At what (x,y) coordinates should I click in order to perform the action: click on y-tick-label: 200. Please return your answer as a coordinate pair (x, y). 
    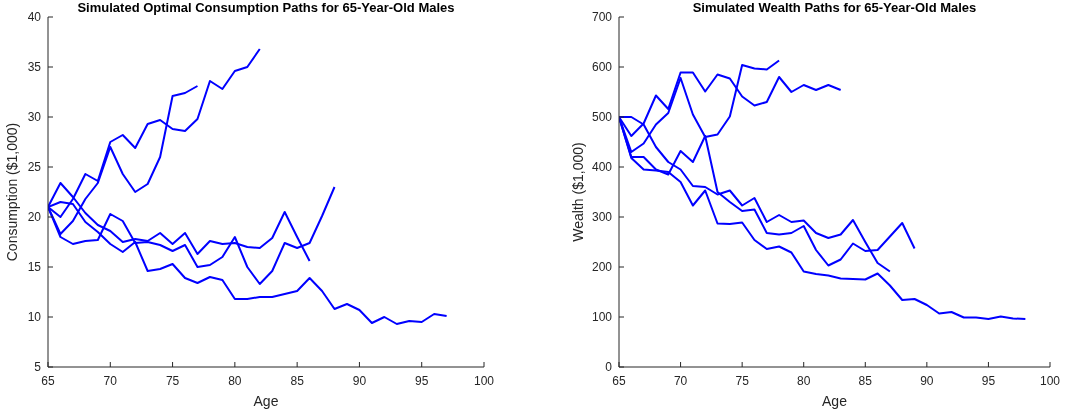
    Looking at the image, I should click on (602, 267).